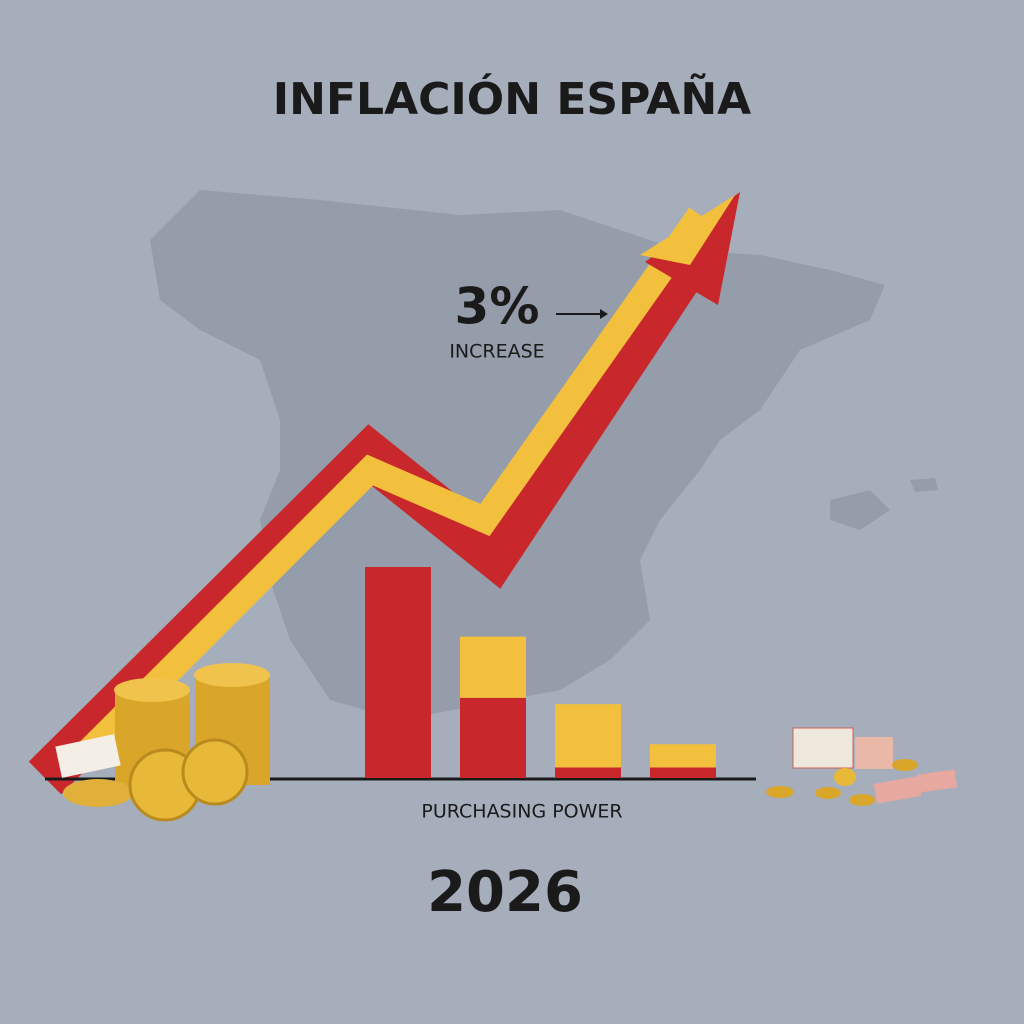 The height and width of the screenshot is (1024, 1024). Describe the element at coordinates (884, 504) in the screenshot. I see `map-islands` at that location.